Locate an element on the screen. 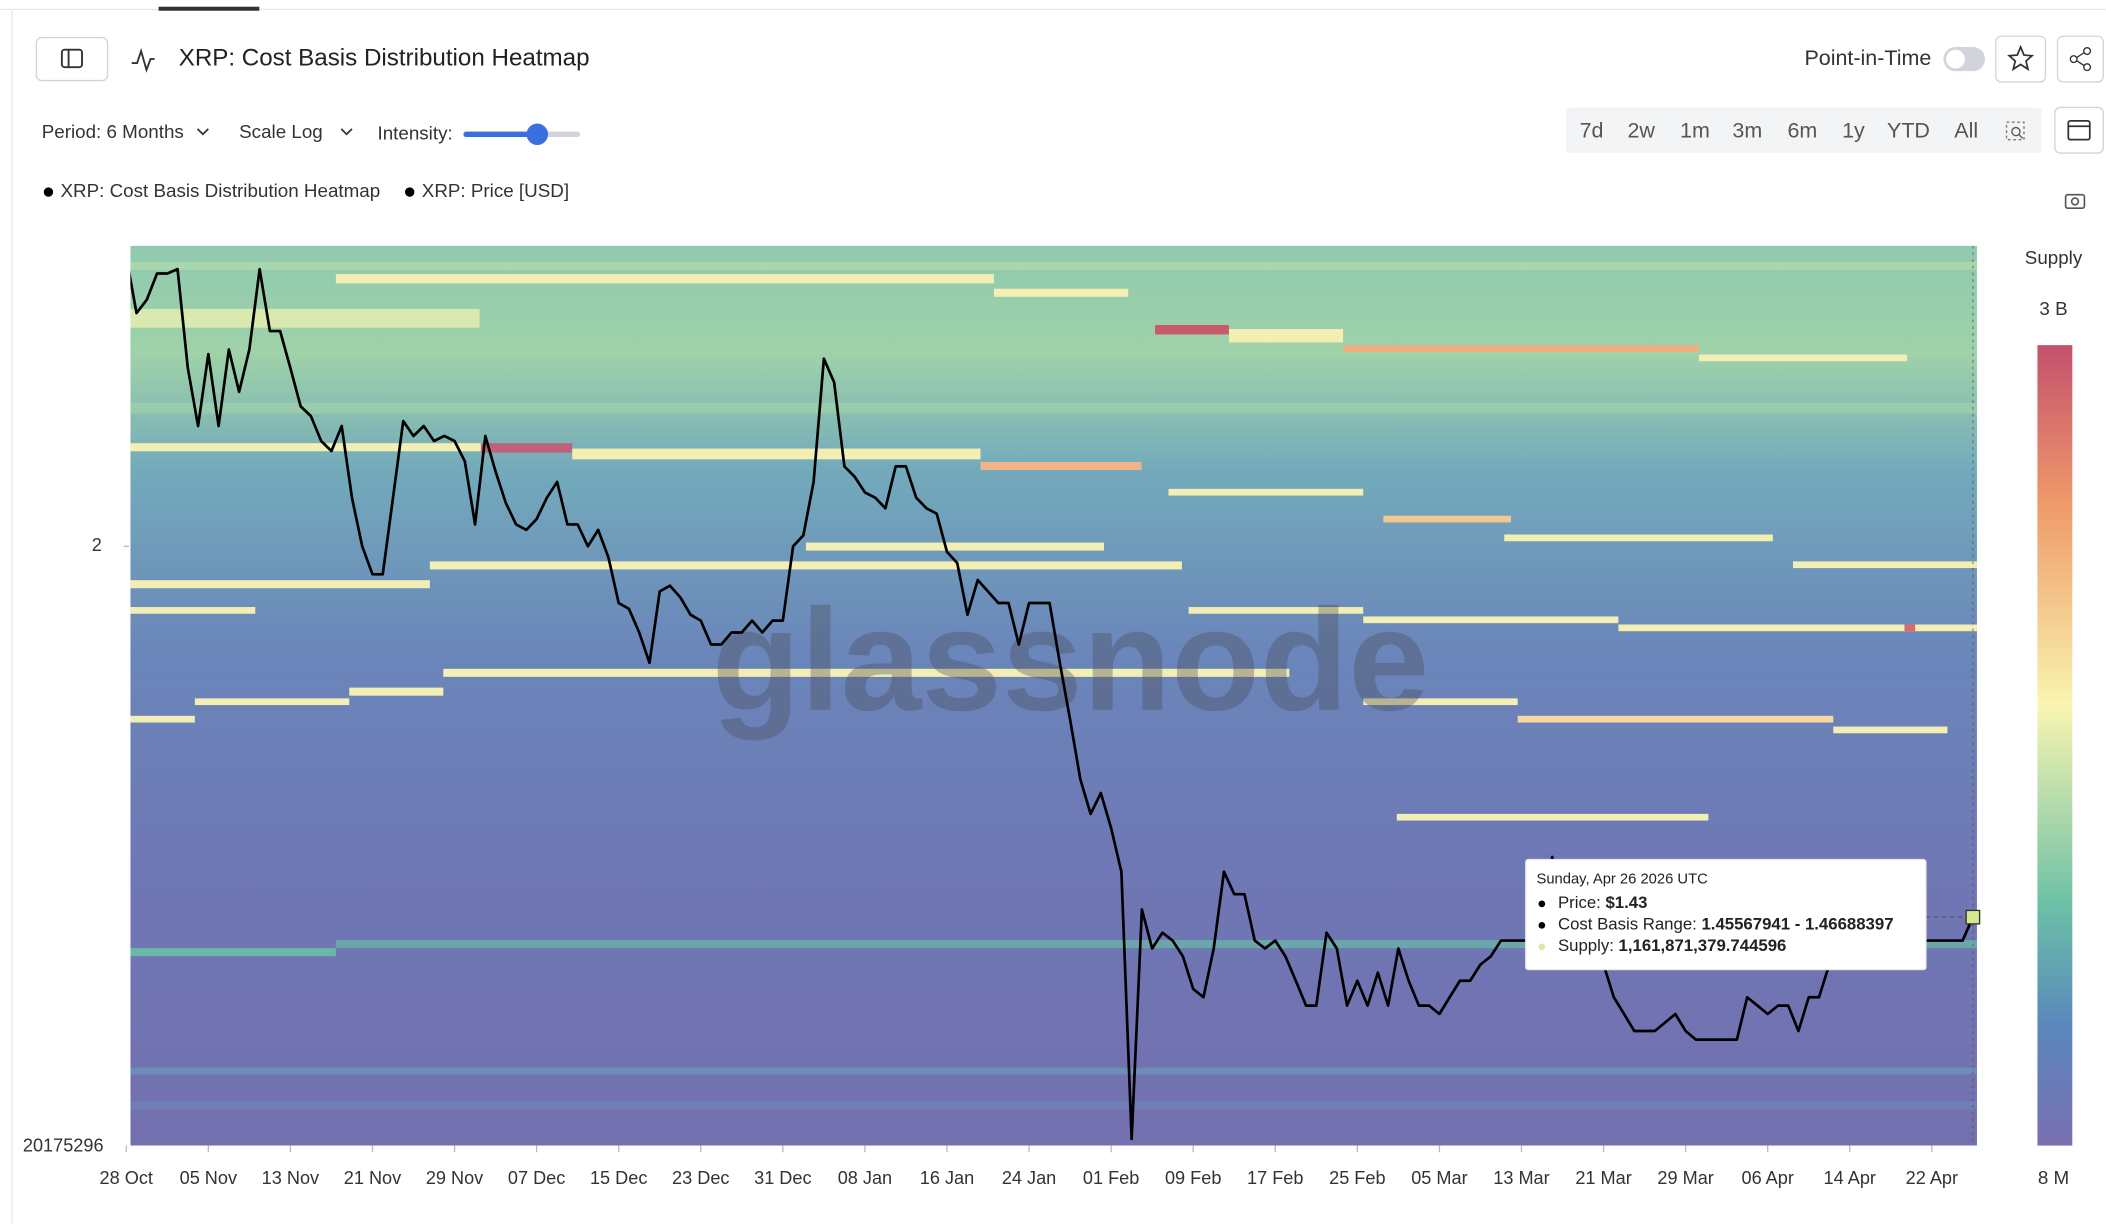  zoom-button is located at coordinates (2015, 131).